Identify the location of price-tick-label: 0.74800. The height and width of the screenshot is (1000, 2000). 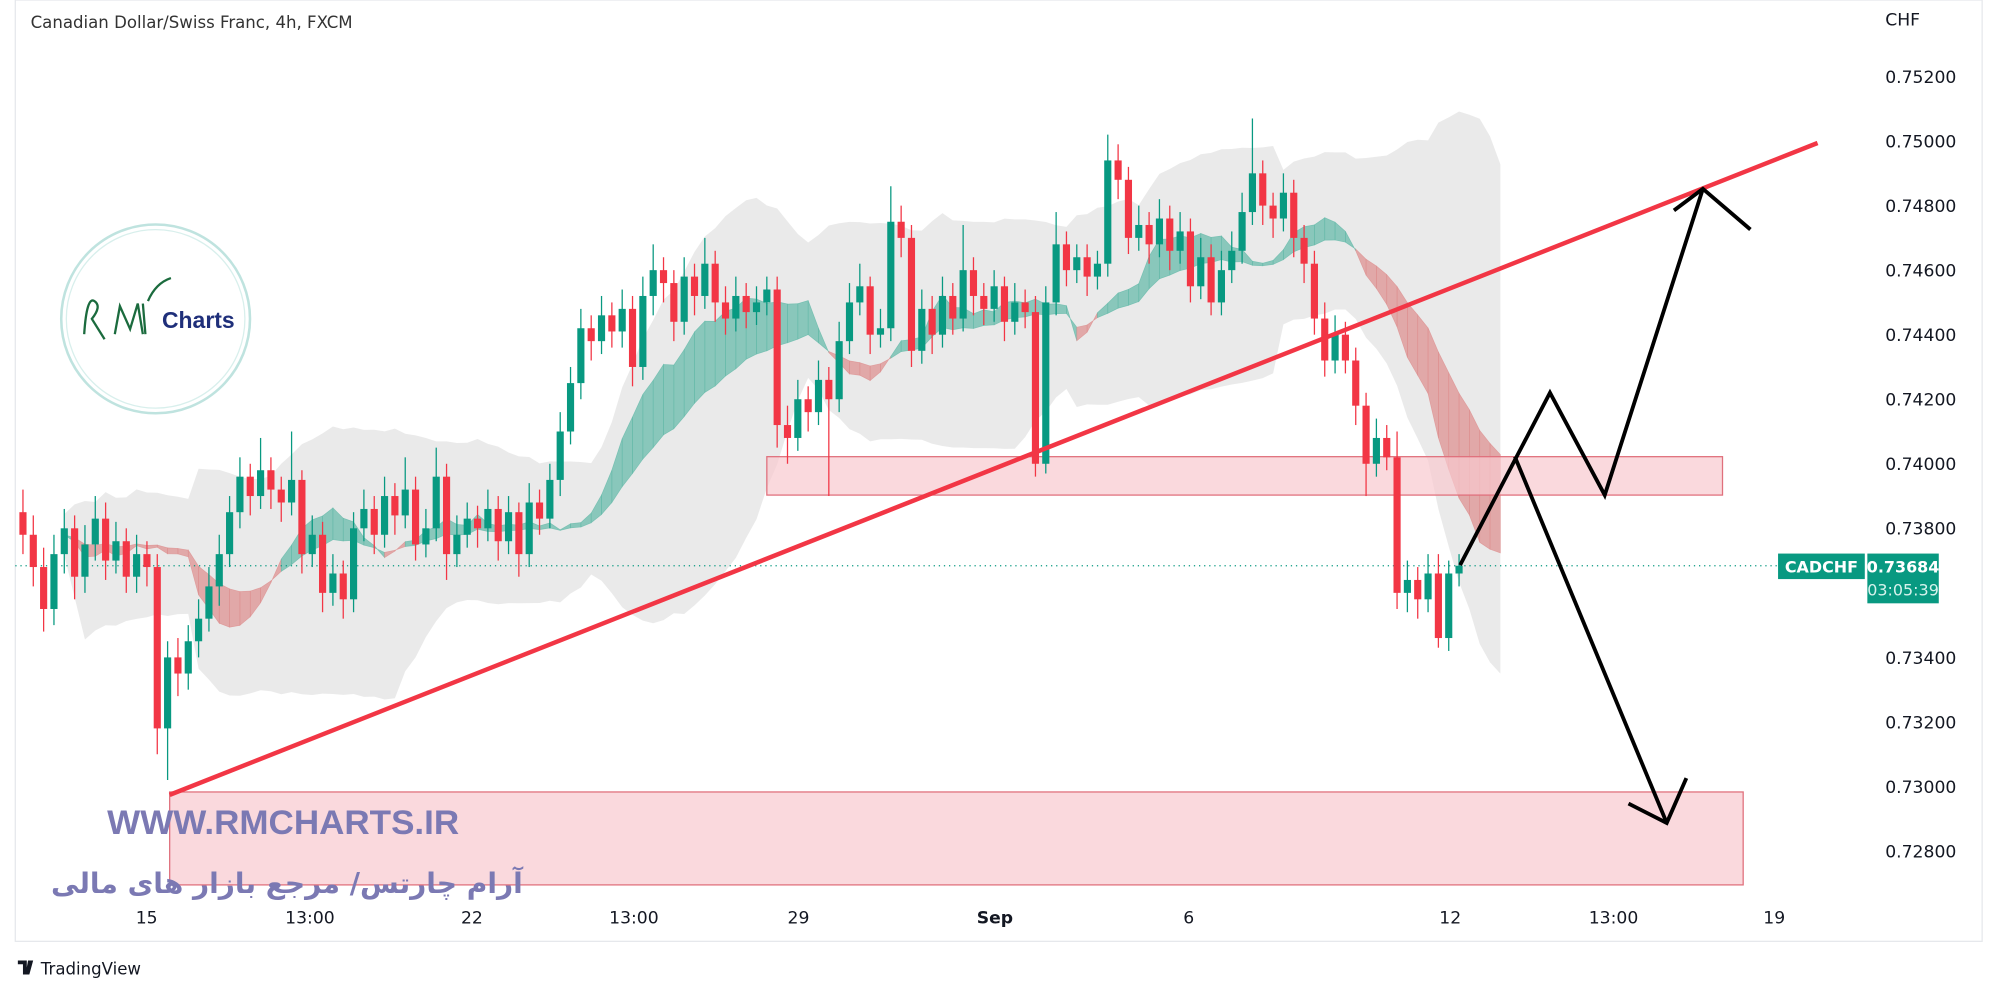
(1920, 207).